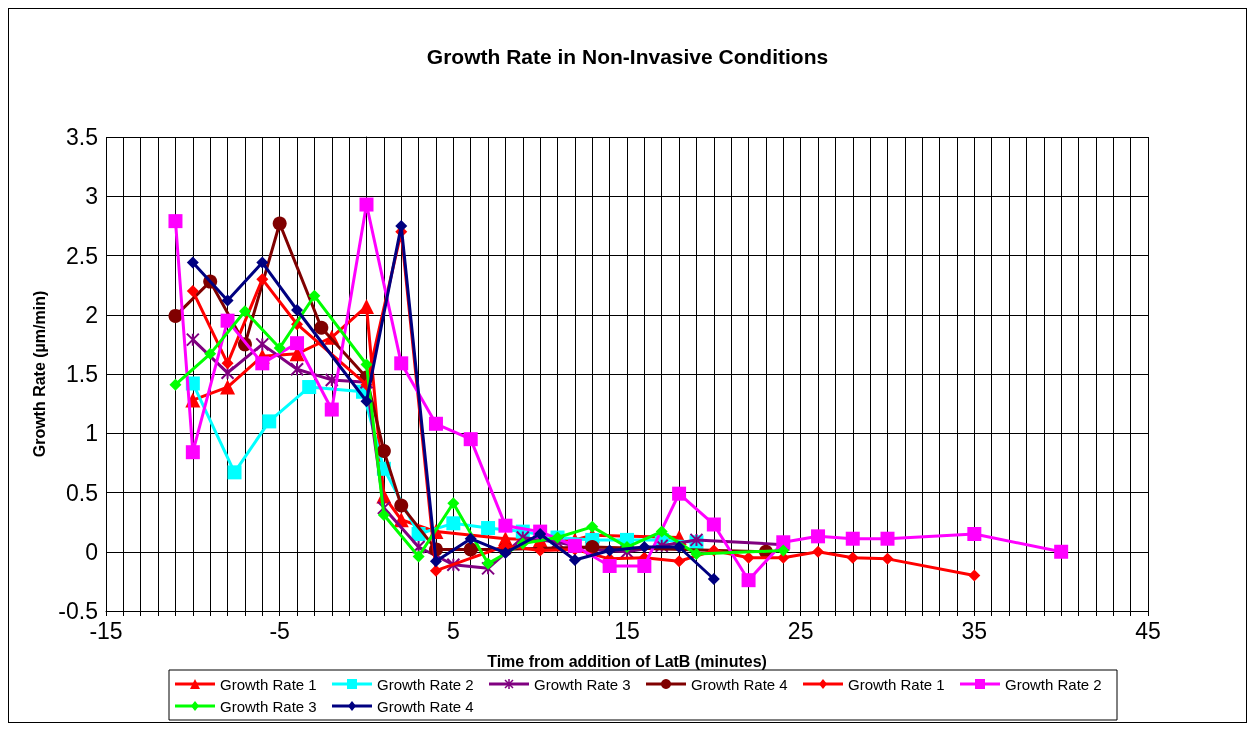  I want to click on x-axis-title: Time from addition of LatB (minutes), so click(627, 661).